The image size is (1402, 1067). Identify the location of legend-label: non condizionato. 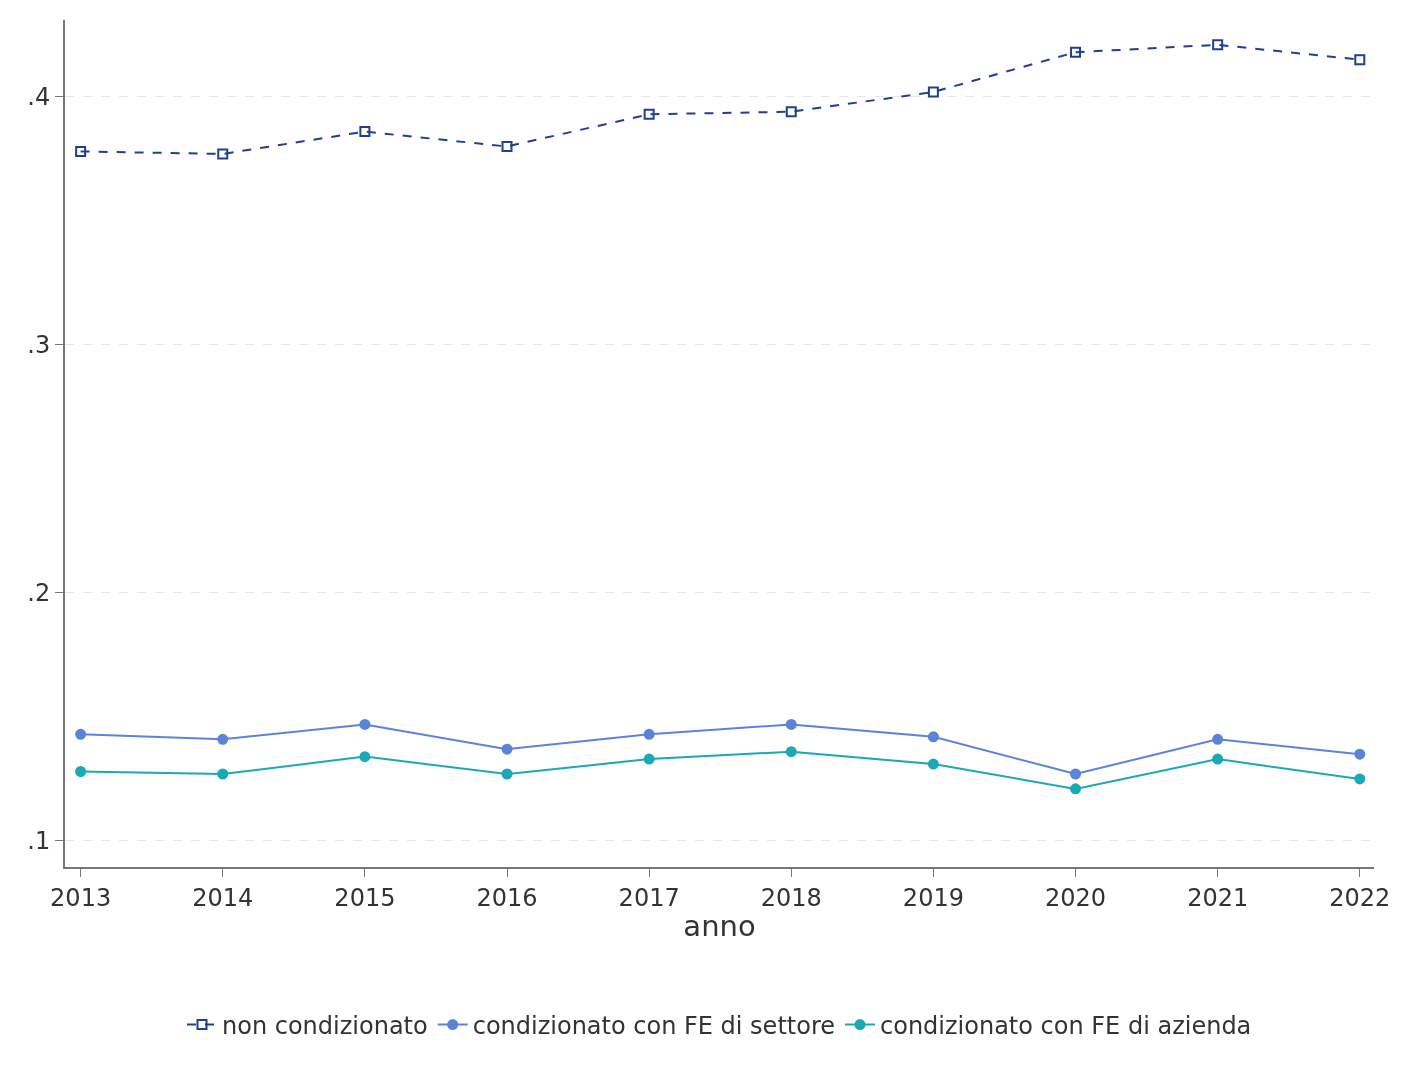
(325, 1025).